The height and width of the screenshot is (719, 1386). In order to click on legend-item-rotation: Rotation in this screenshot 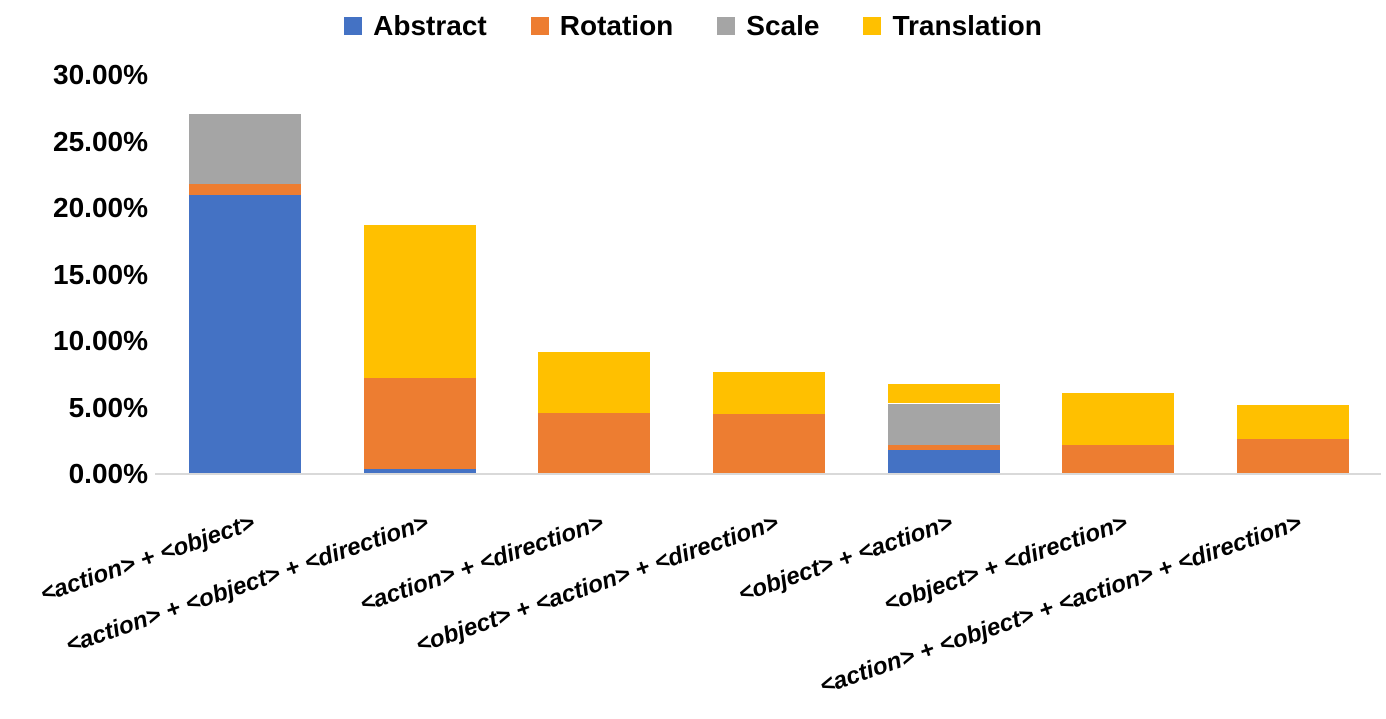, I will do `click(602, 25)`.